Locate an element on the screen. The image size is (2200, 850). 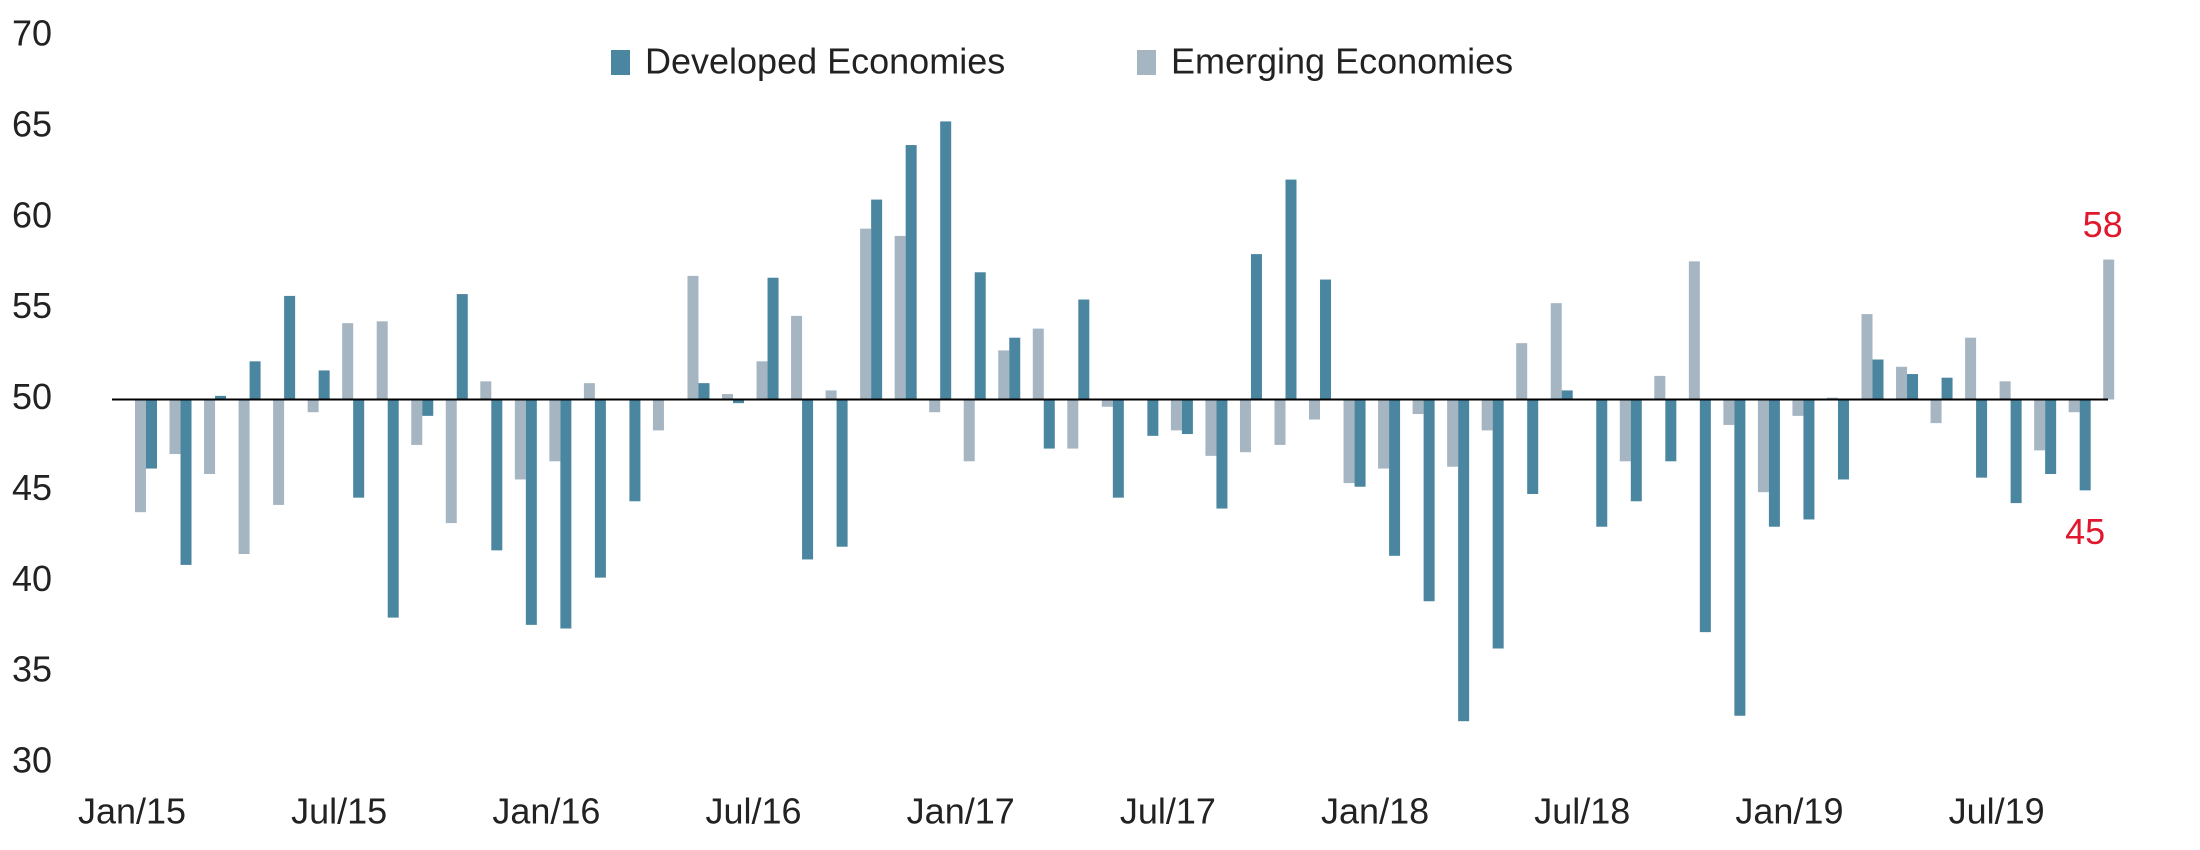
y-tick-label: 35 is located at coordinates (32, 669).